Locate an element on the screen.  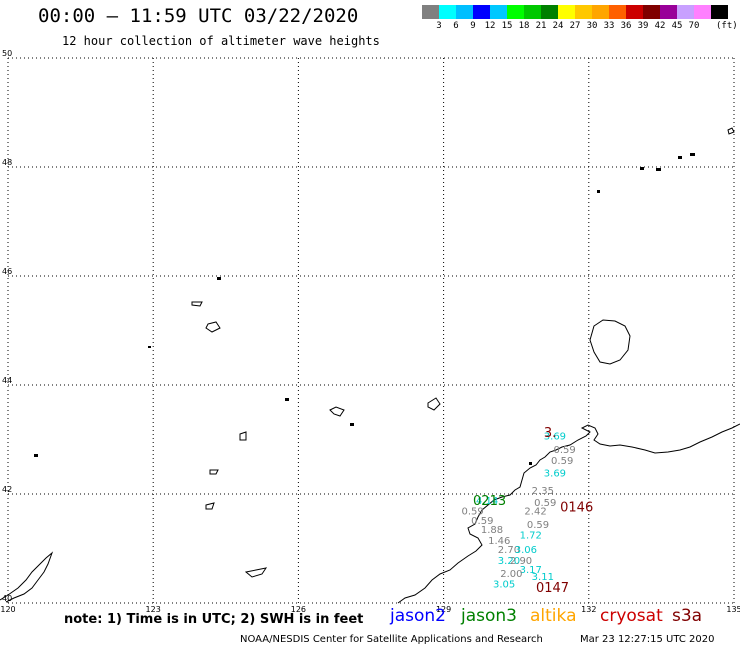
map-title: 00:00 – 11:59 UTC 03/22/2020 is located at coordinates (198, 16).